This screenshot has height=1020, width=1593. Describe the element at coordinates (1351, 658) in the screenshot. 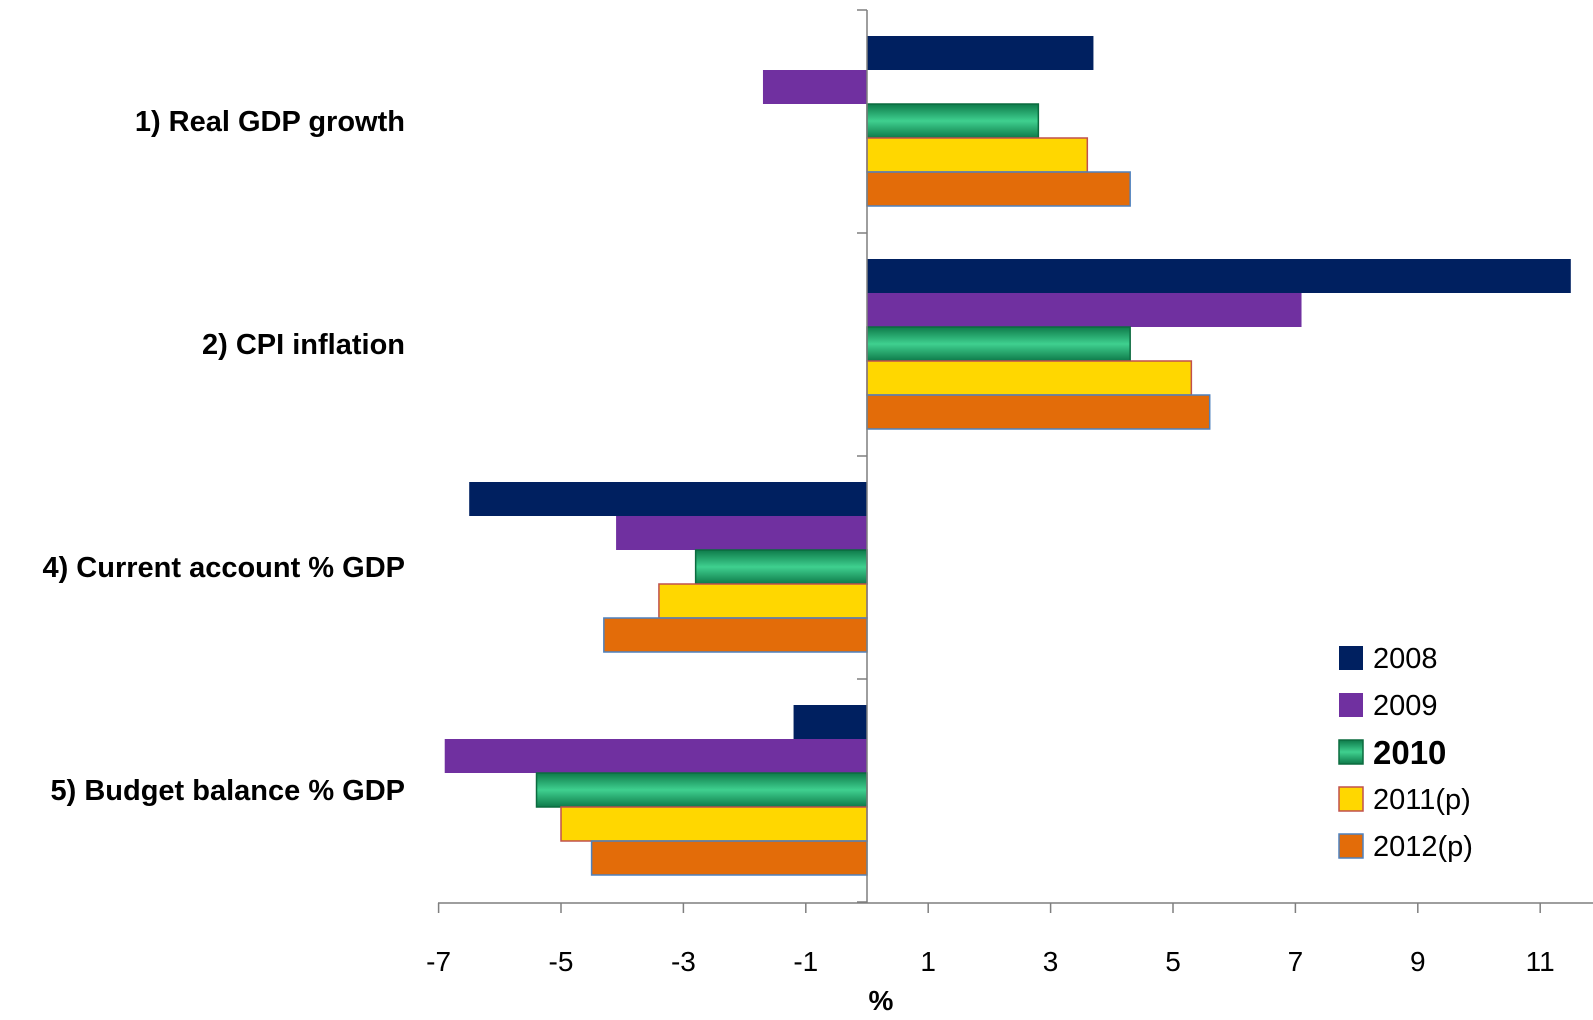

I see `legend-swatch-2008` at that location.